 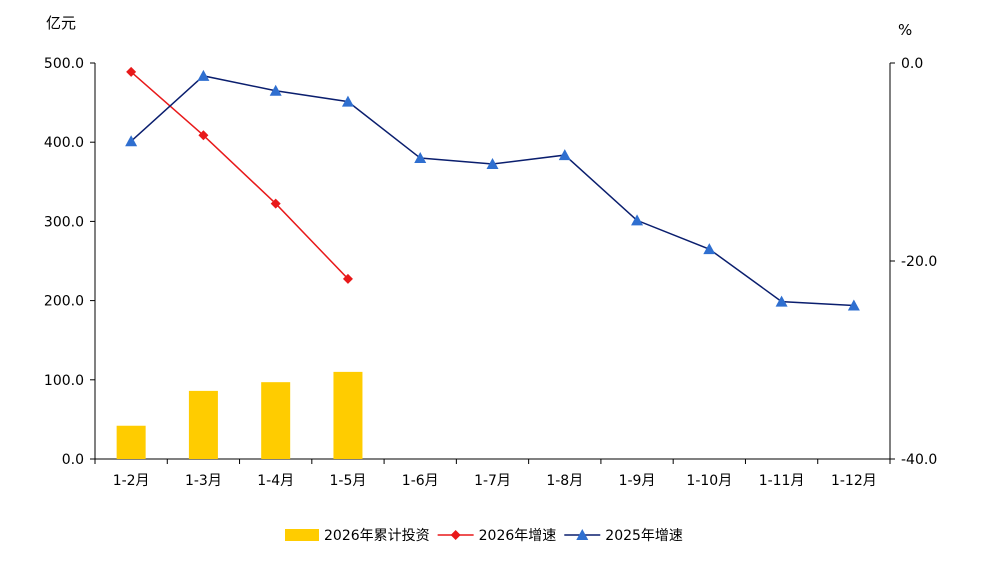 I want to click on left-tick-label: 100.0, so click(x=64, y=381).